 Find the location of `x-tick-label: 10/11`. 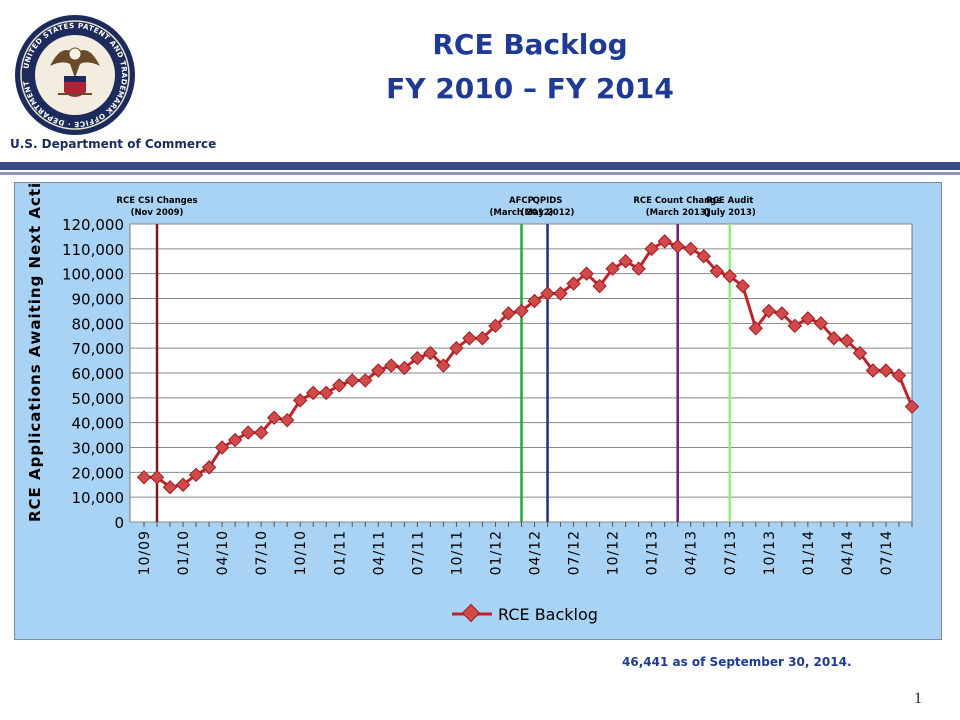

x-tick-label: 10/11 is located at coordinates (457, 552).